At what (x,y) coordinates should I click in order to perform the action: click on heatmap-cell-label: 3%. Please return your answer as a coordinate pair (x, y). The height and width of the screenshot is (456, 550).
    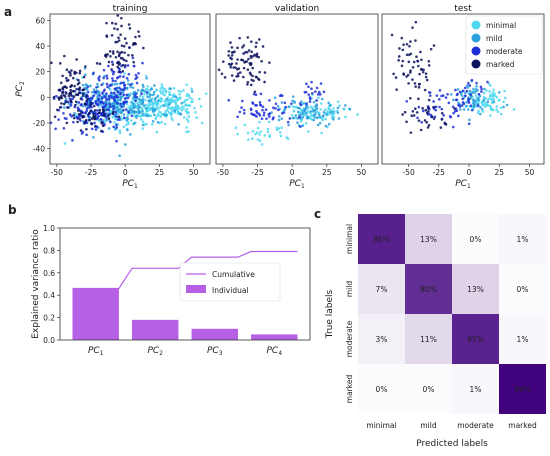
    Looking at the image, I should click on (382, 339).